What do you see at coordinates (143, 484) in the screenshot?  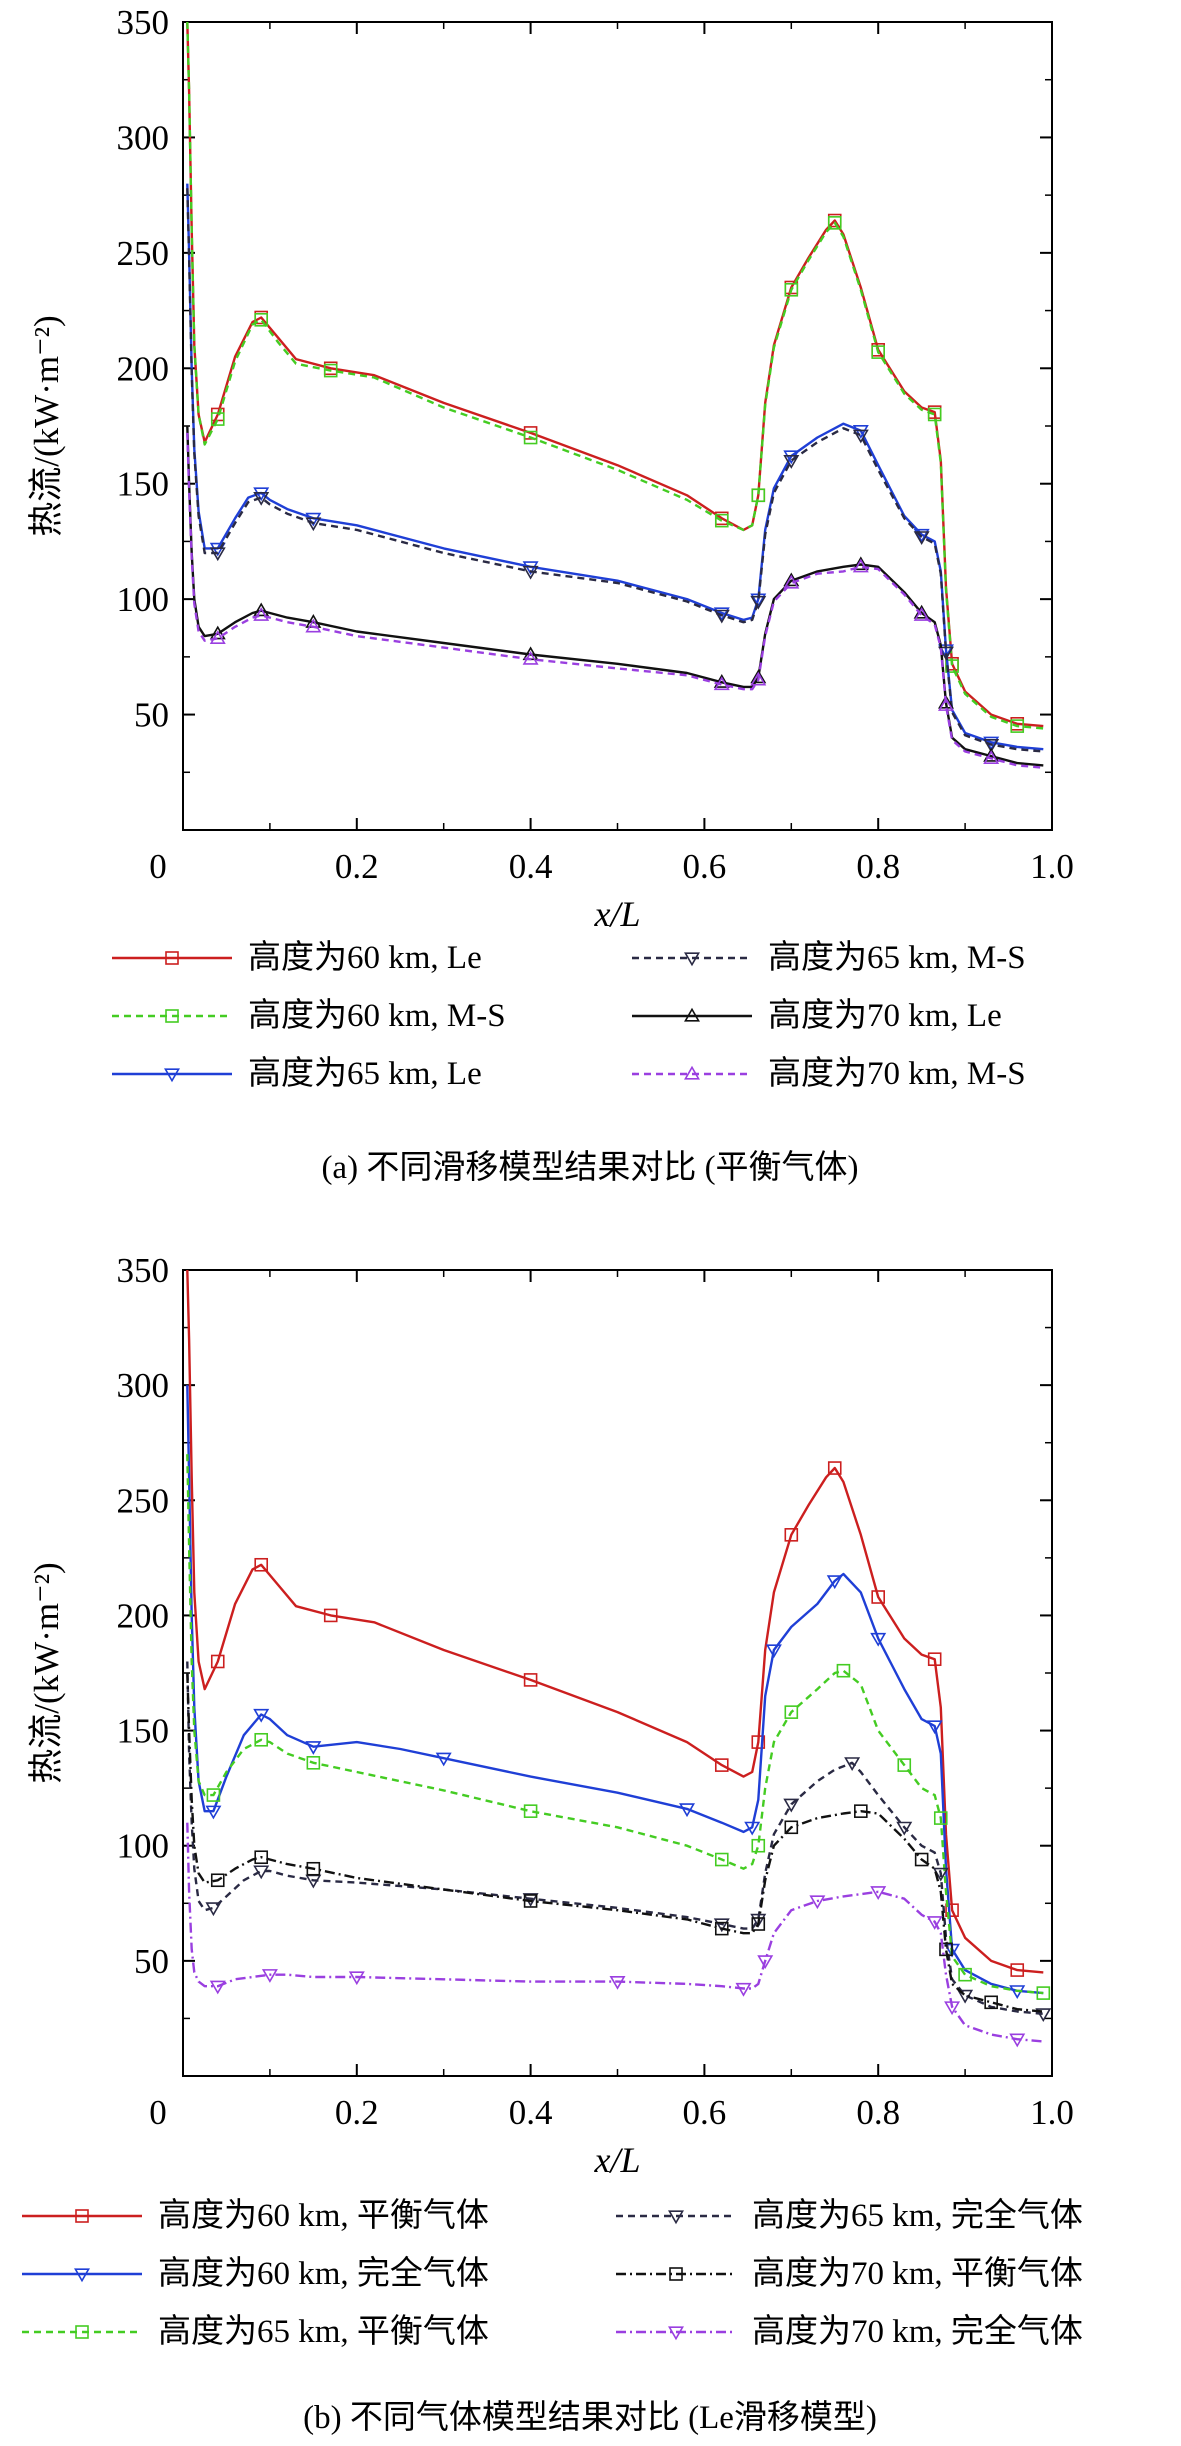 I see `y-tick-label: 150` at bounding box center [143, 484].